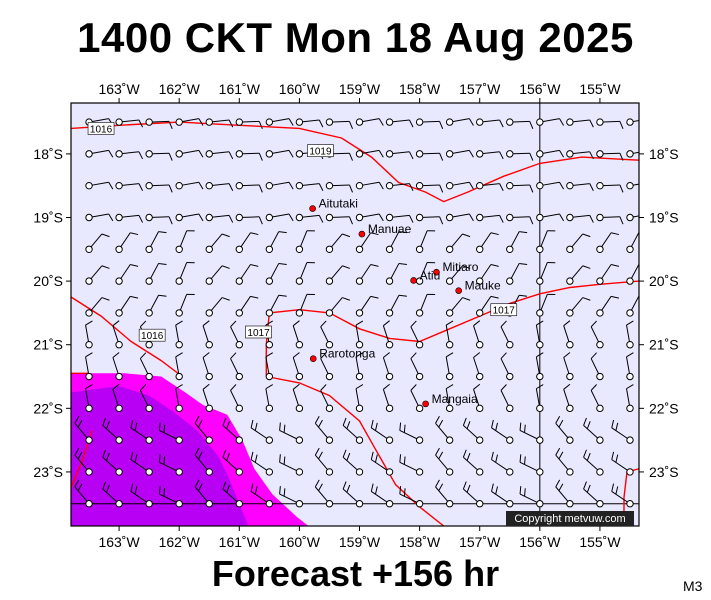 The image size is (711, 600). I want to click on model-label: M3, so click(693, 586).